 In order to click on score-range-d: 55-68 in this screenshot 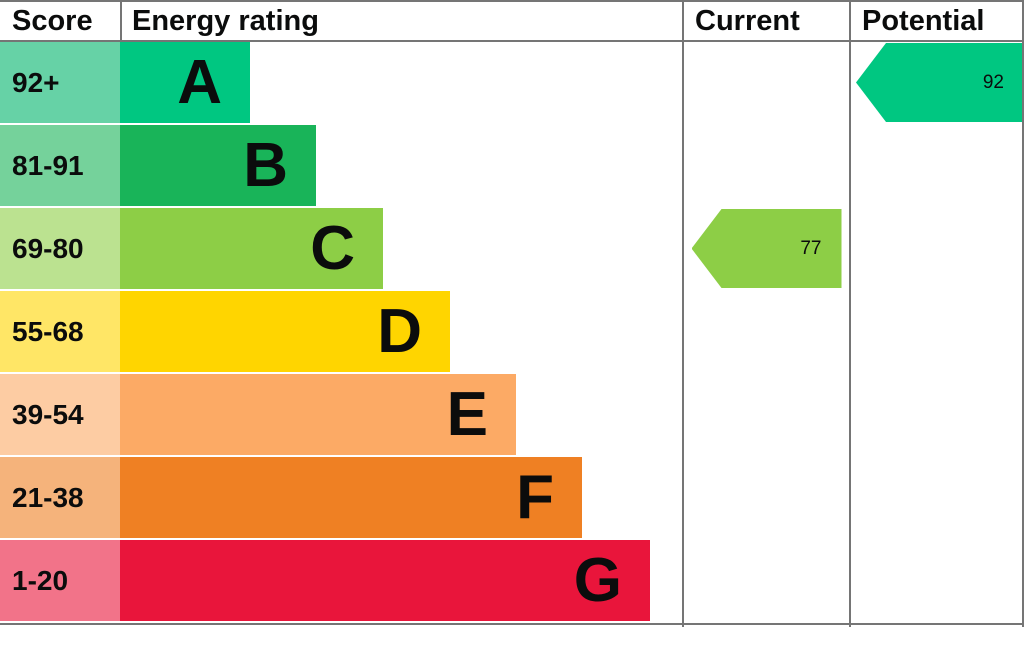, I will do `click(60, 331)`.